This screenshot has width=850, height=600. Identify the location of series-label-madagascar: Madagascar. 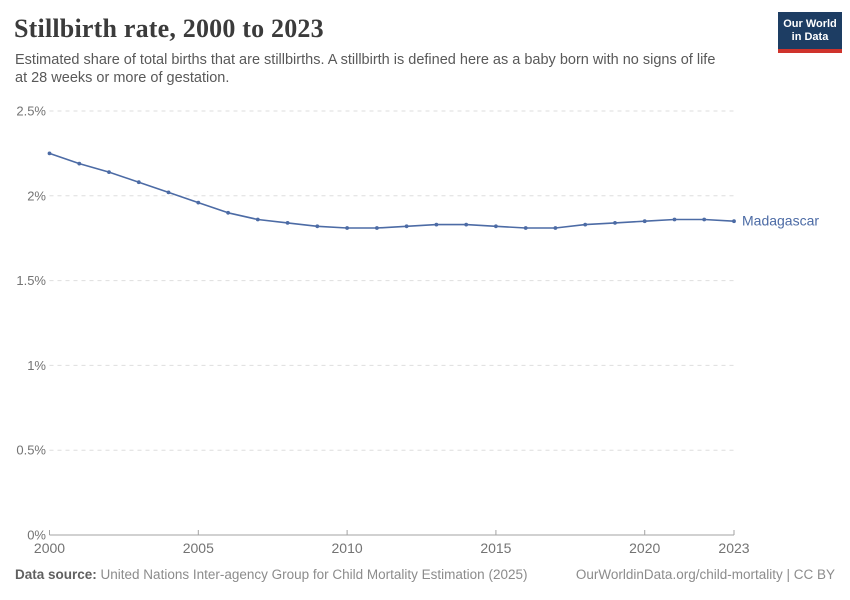
(780, 221).